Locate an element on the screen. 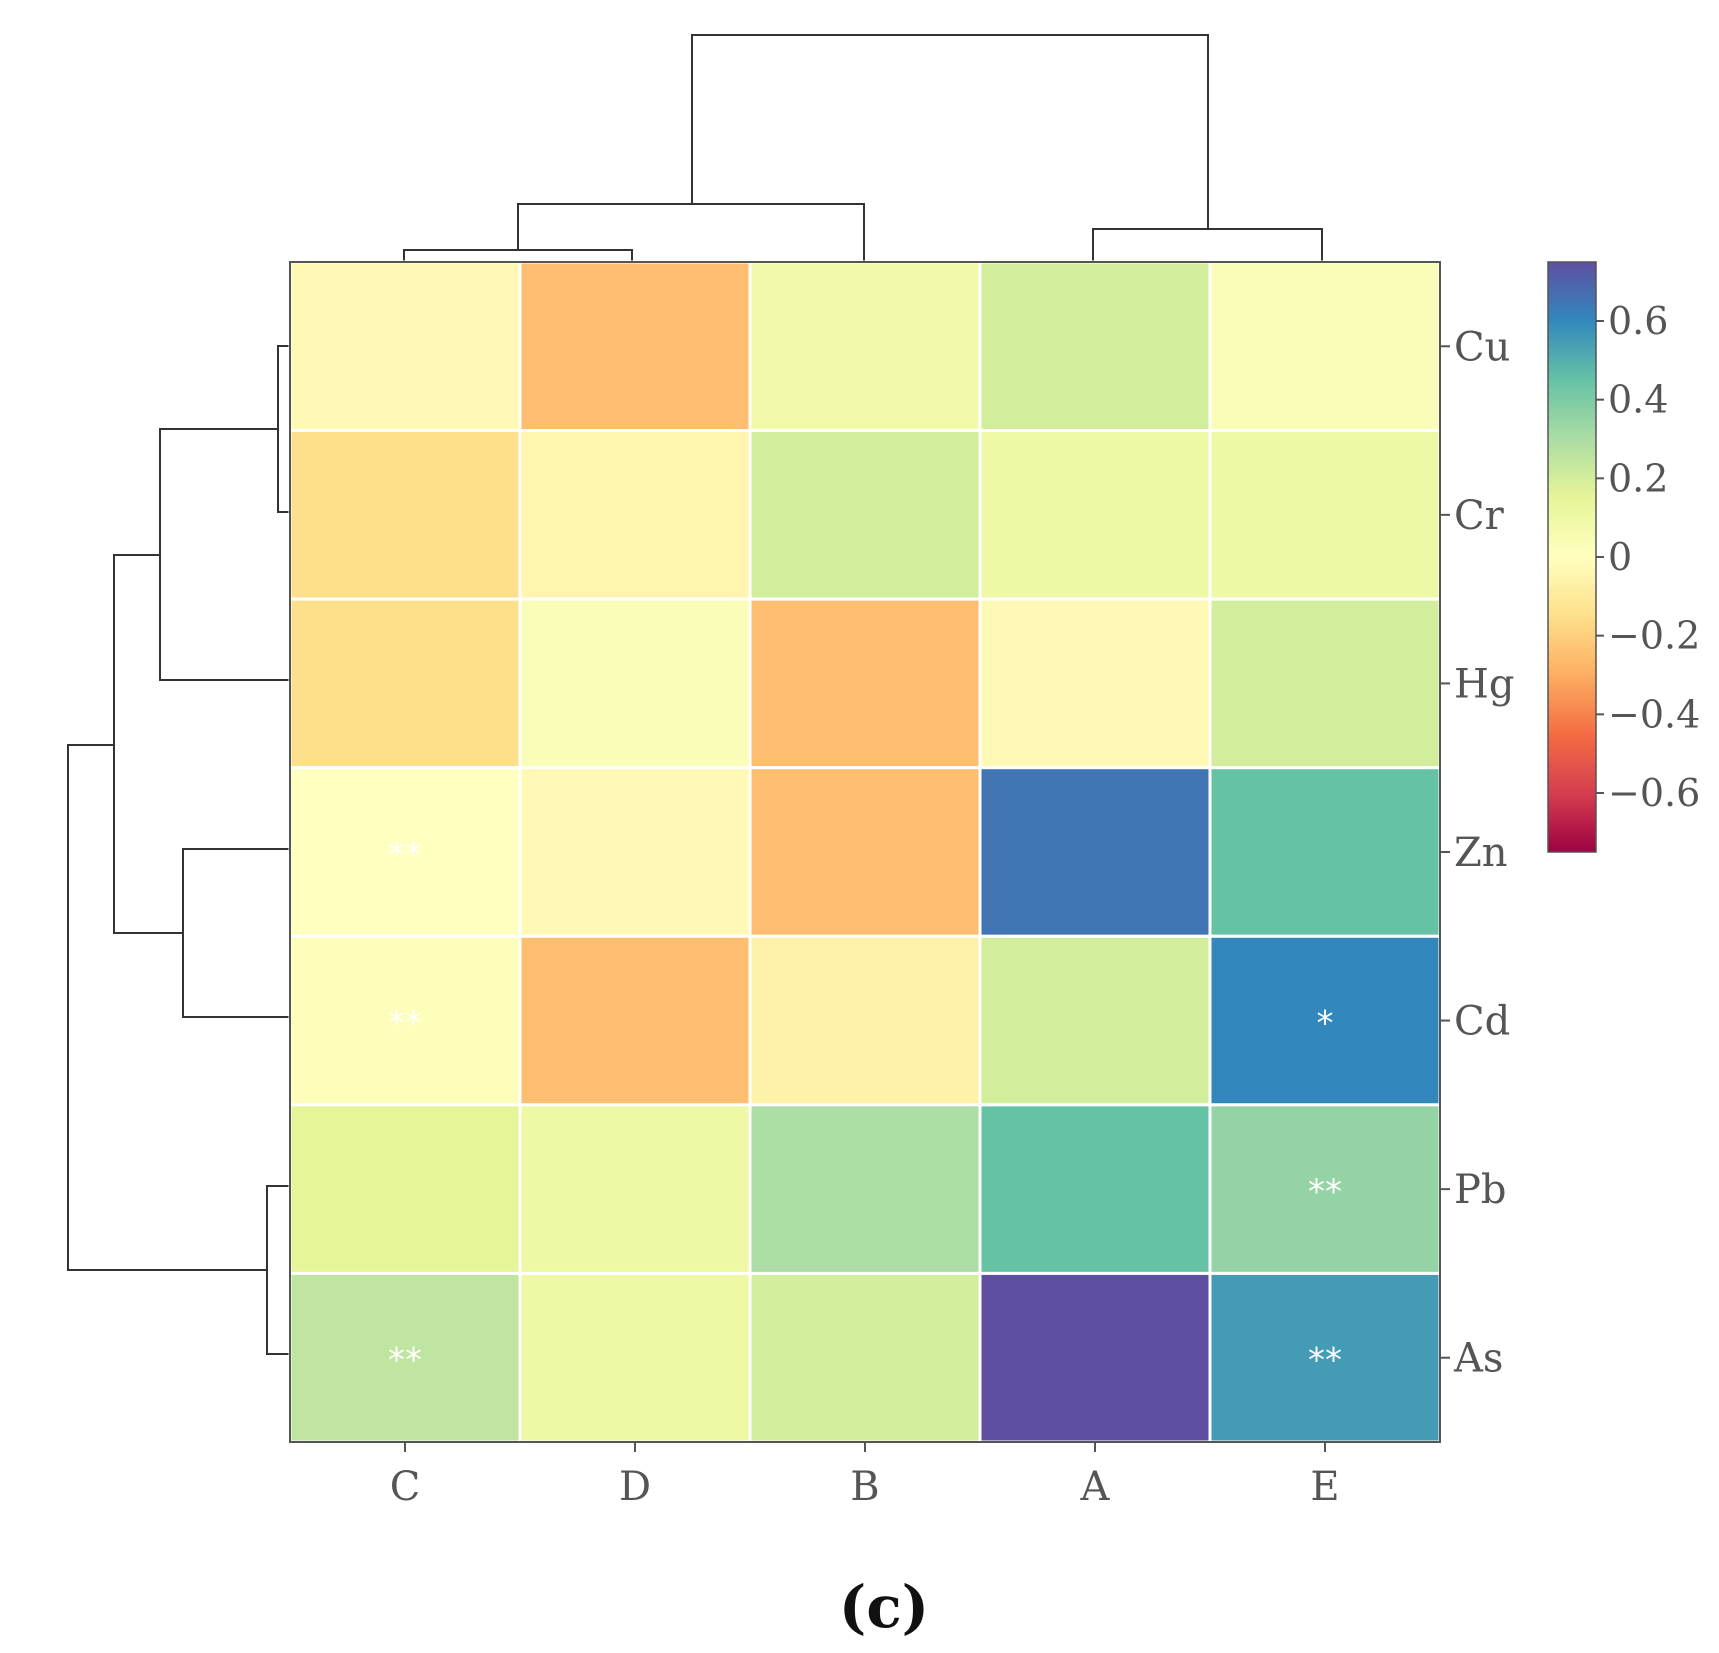 Image resolution: width=1719 pixels, height=1653 pixels. cell-cr-c is located at coordinates (405, 515).